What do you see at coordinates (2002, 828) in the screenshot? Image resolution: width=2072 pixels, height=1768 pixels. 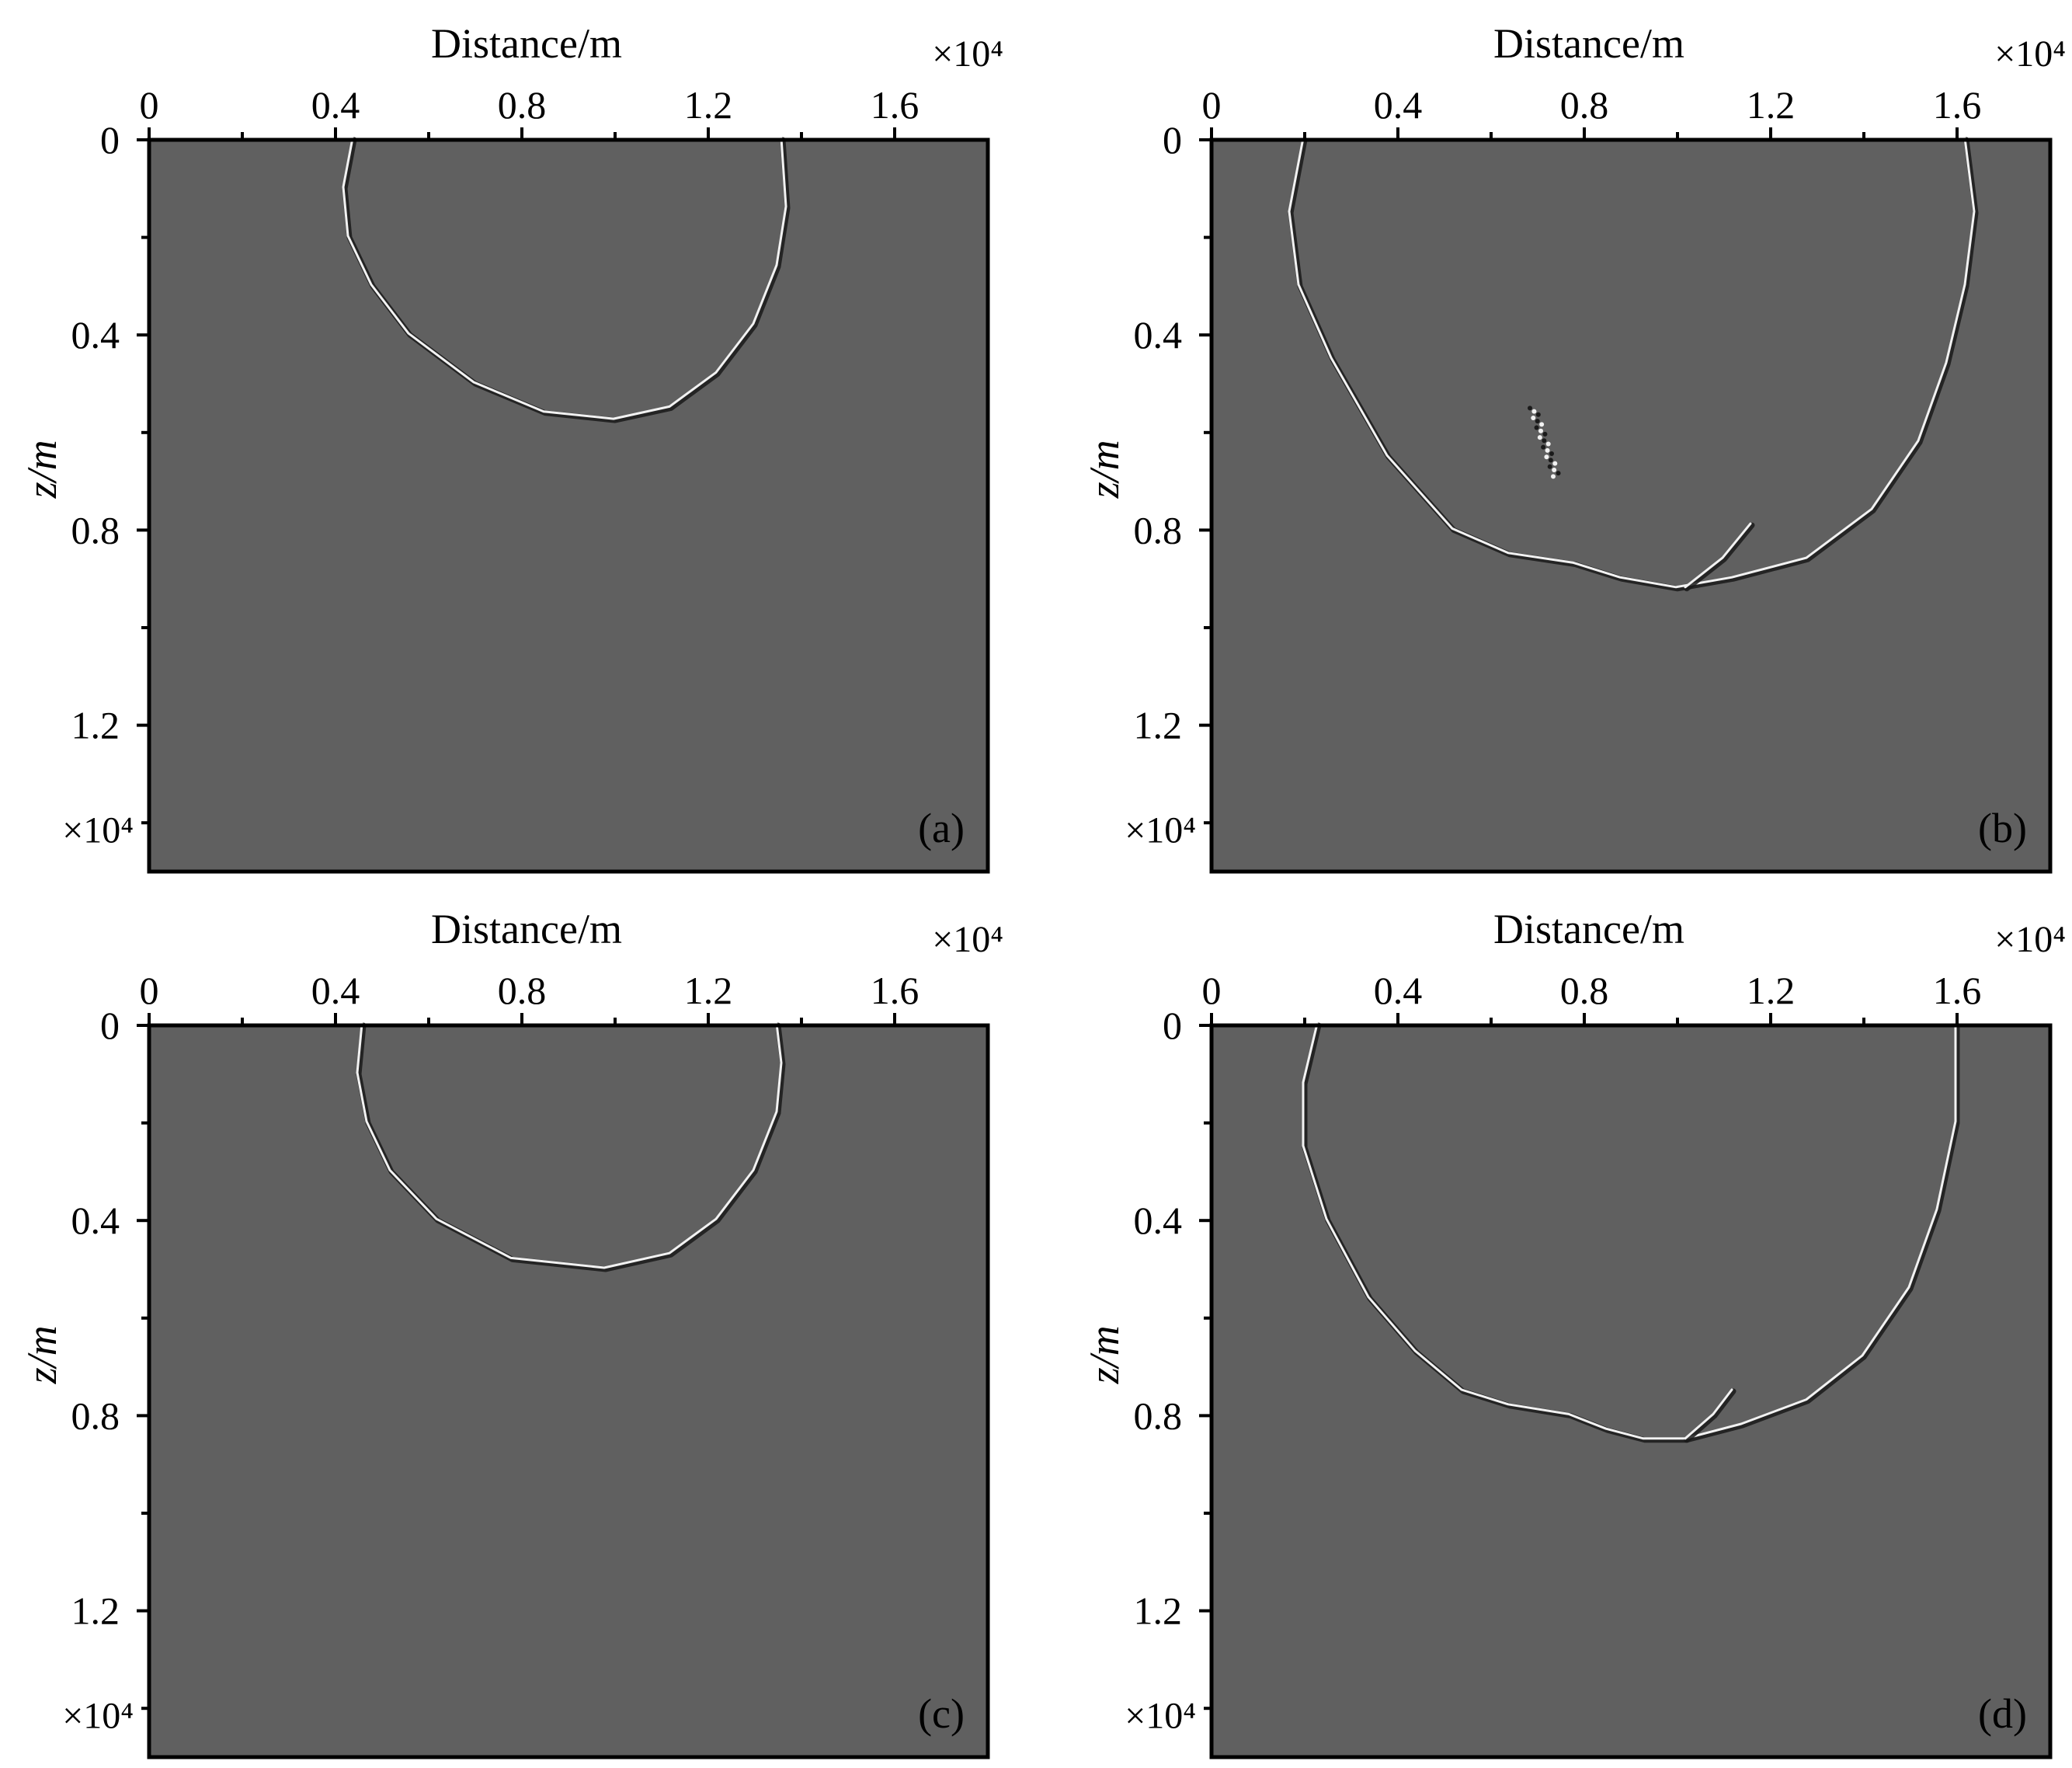 I see `panel-label: (b)` at bounding box center [2002, 828].